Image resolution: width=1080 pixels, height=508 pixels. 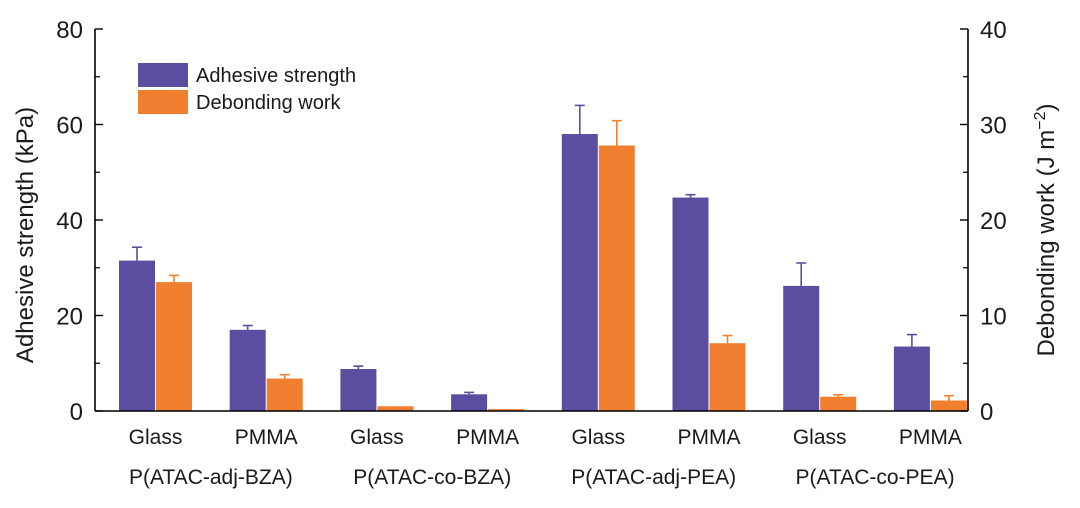 I want to click on right-tick-label: 20, so click(x=993, y=221).